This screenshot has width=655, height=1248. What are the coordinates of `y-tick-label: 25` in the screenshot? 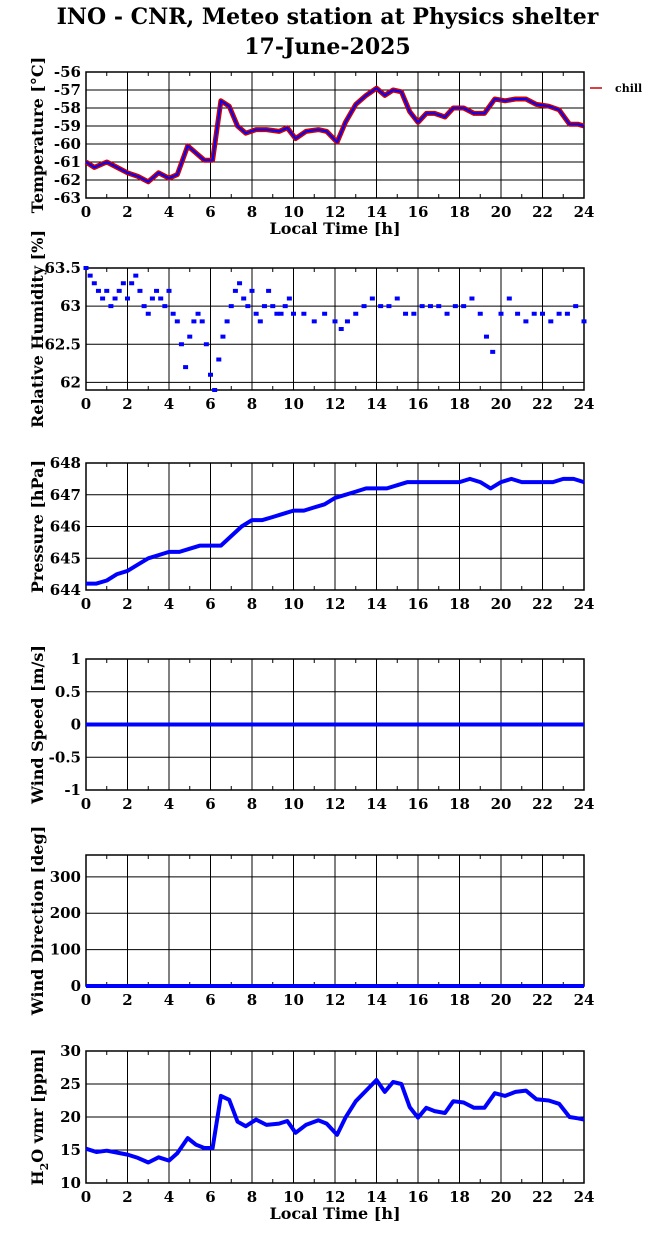 It's located at (70, 1084).